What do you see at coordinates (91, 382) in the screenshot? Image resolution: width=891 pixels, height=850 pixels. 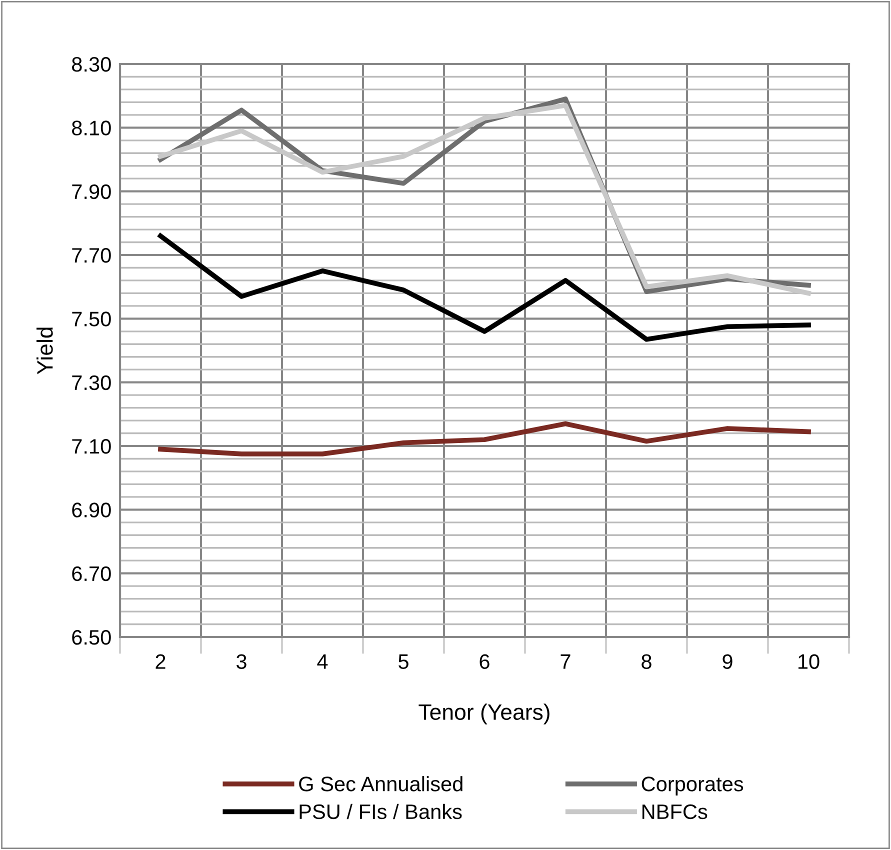 I see `y-tick-label: 7.30` at bounding box center [91, 382].